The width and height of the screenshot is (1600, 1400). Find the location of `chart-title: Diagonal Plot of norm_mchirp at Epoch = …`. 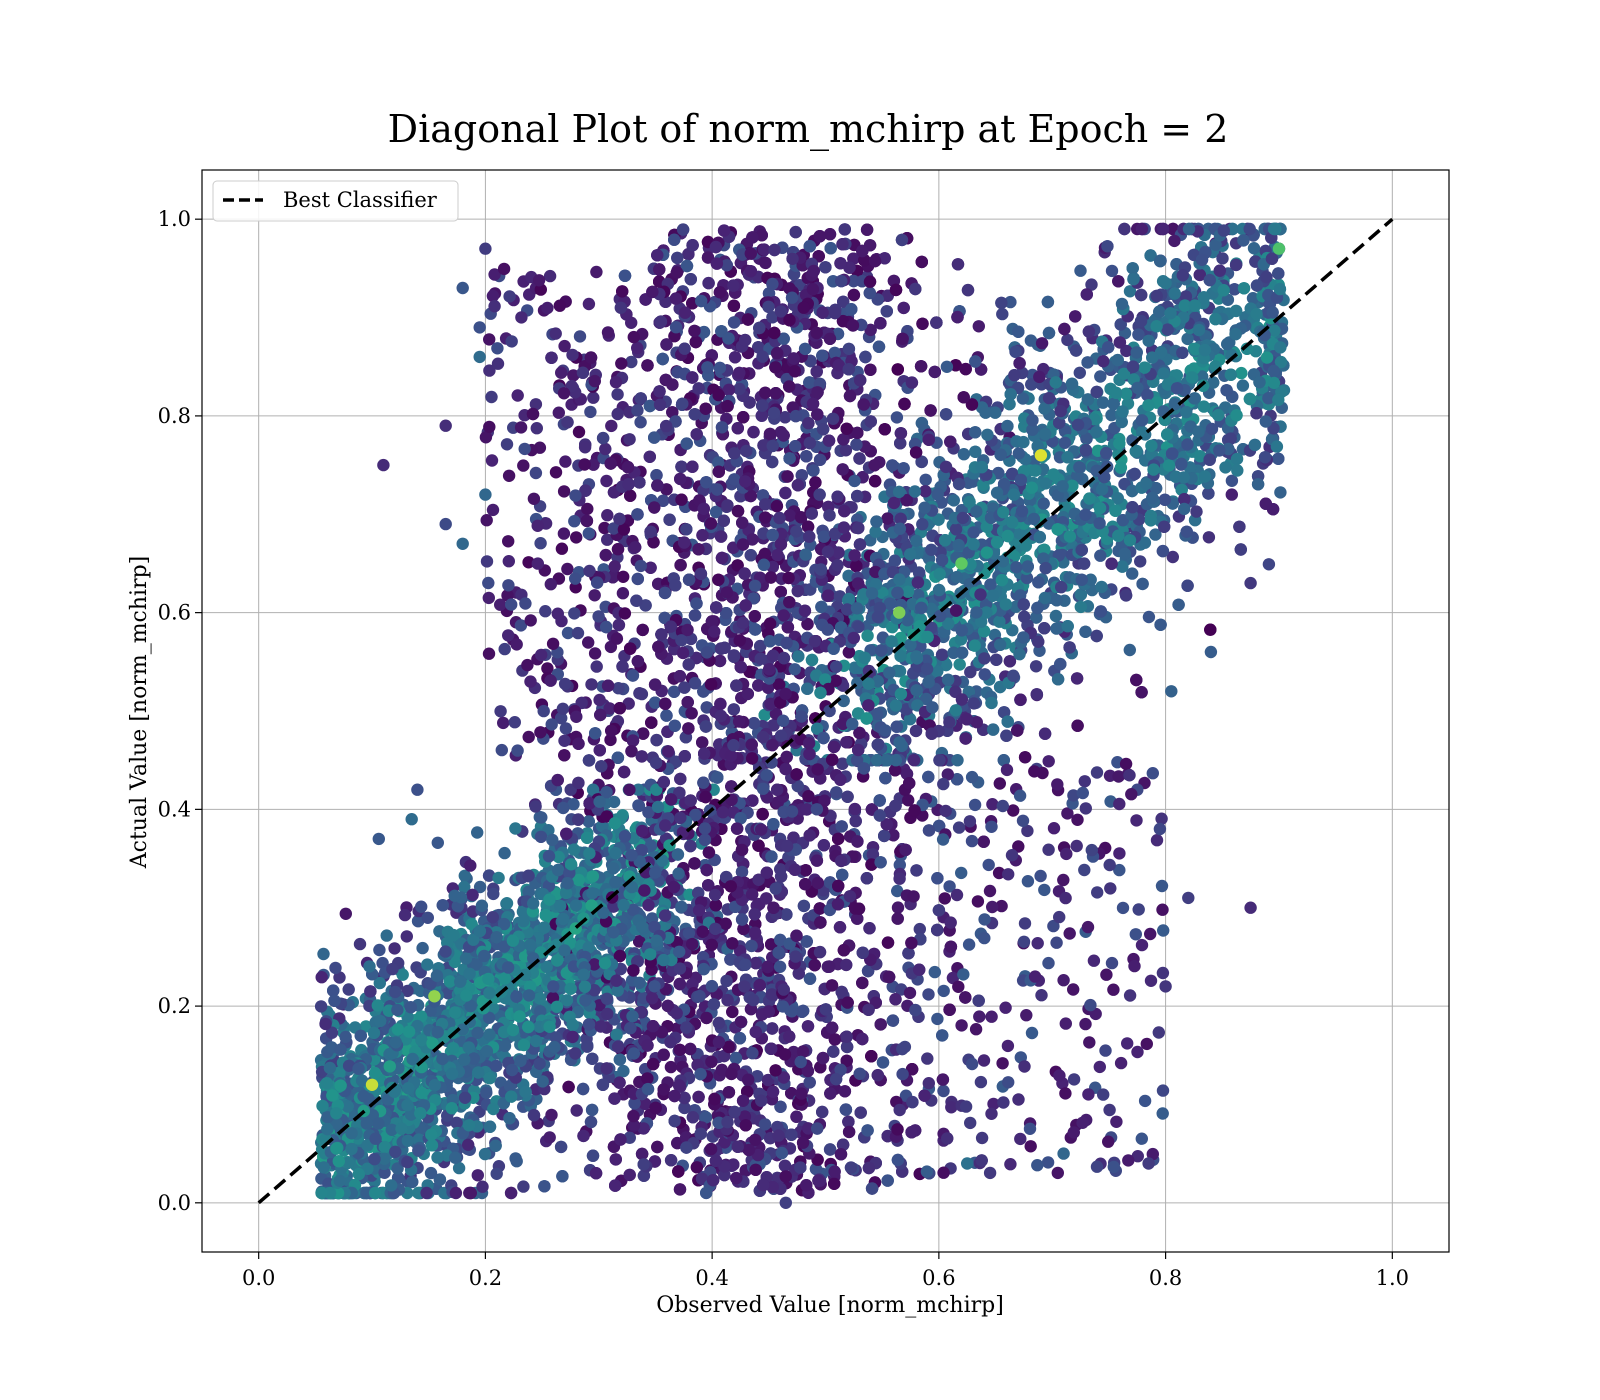

chart-title: Diagonal Plot of norm_mchirp at Epoch = … is located at coordinates (808, 129).